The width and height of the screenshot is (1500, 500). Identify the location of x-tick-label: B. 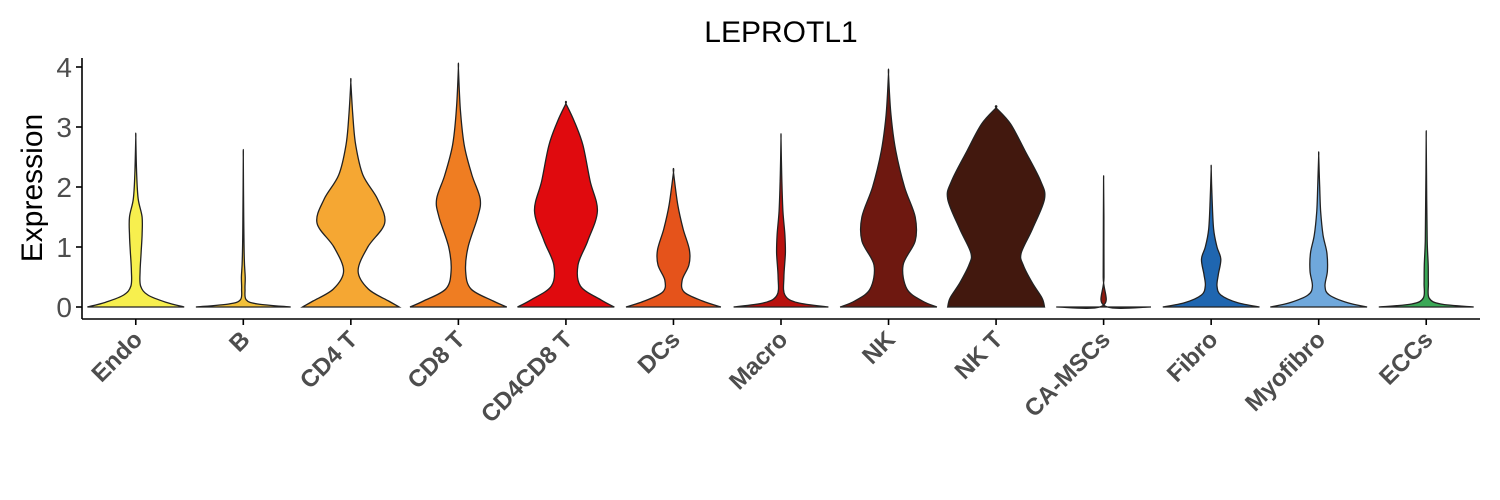
(239, 341).